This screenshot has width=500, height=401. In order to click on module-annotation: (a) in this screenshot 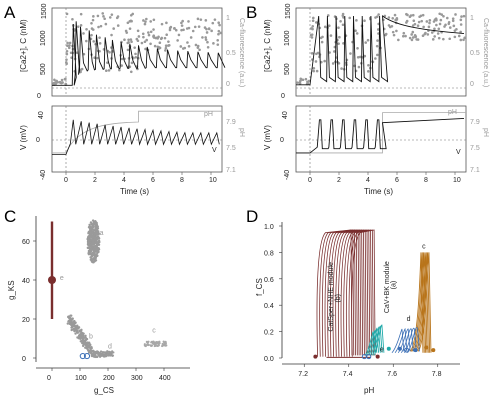, I will do `click(393, 285)`.